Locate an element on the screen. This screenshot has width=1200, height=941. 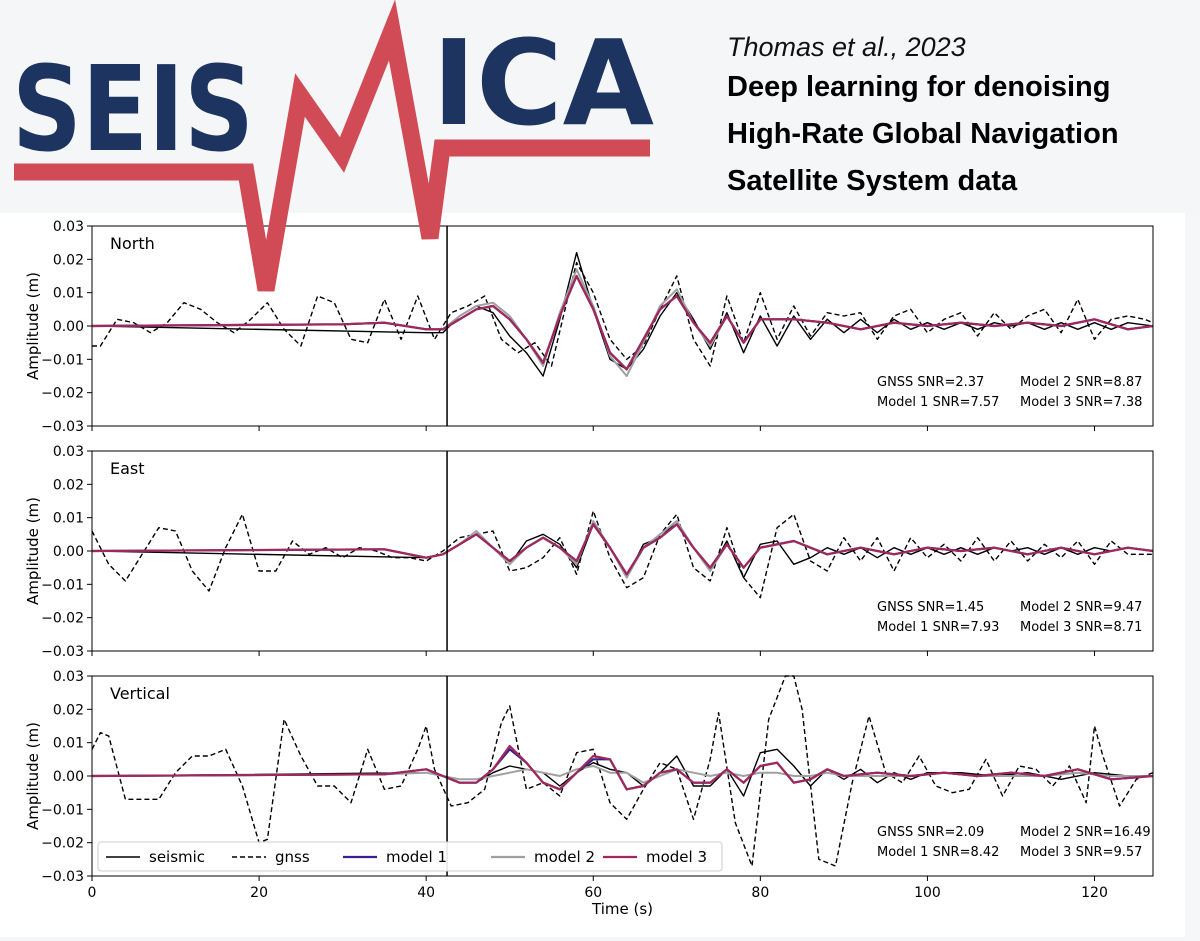
north-y-tick-label: 0.03 is located at coordinates (68, 227).